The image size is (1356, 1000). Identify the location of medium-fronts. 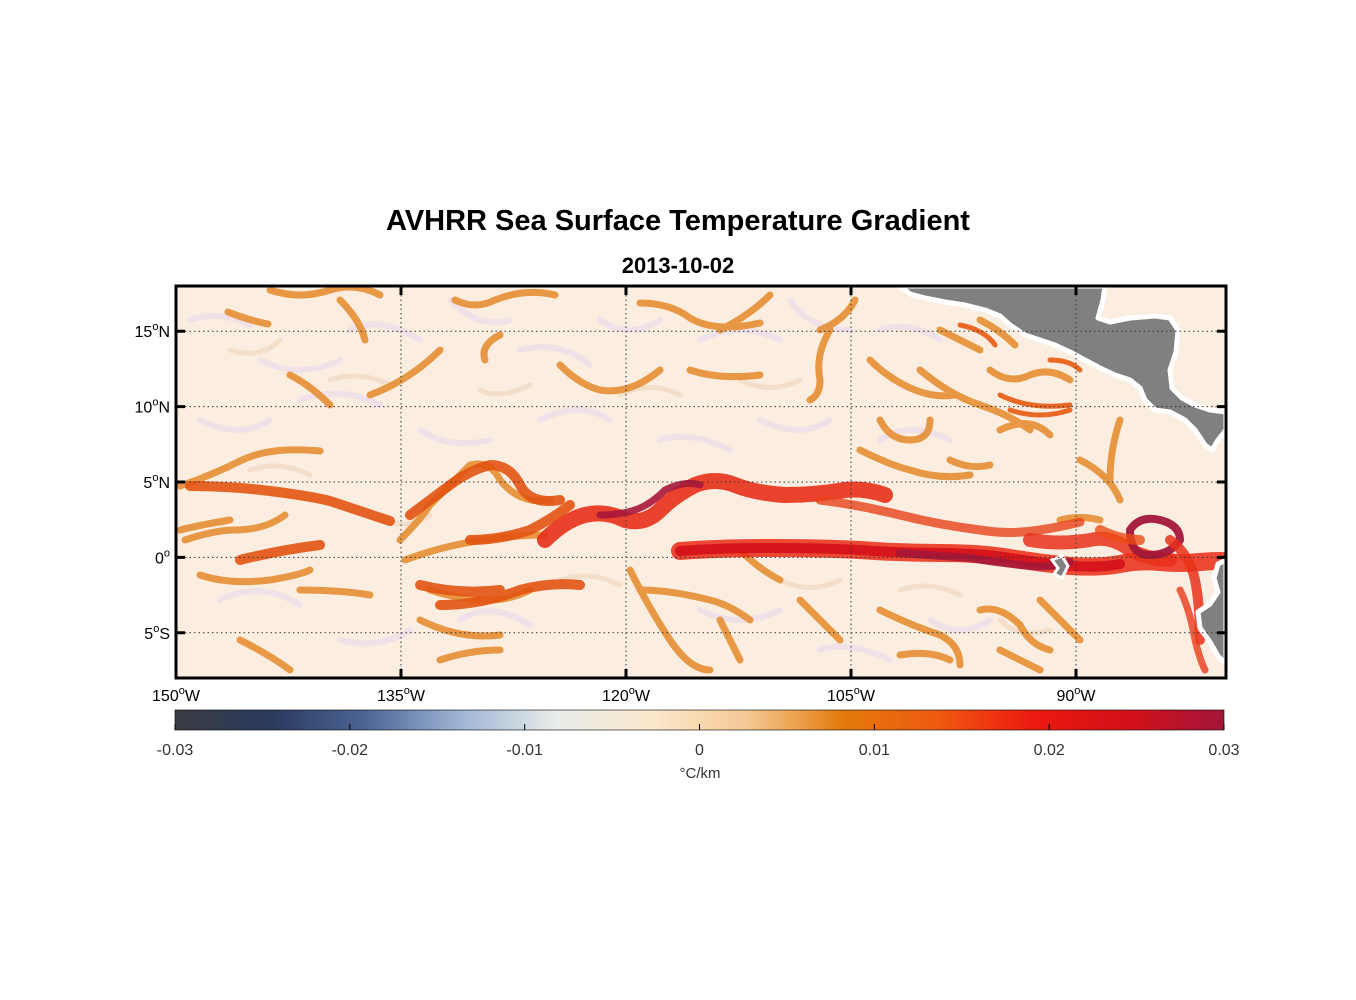
(385, 535).